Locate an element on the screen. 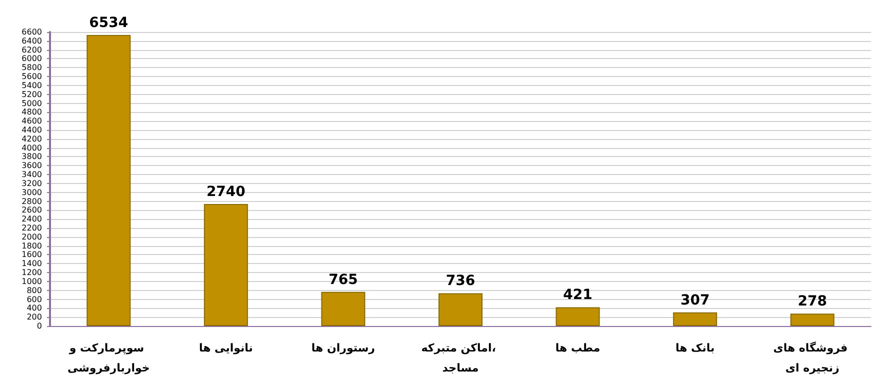 The image size is (891, 388). y-tick-label: 600 is located at coordinates (34, 299).